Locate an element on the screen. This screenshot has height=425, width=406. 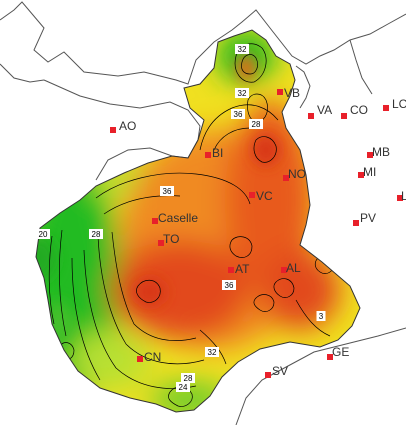
city-label: SV is located at coordinates (280, 371).